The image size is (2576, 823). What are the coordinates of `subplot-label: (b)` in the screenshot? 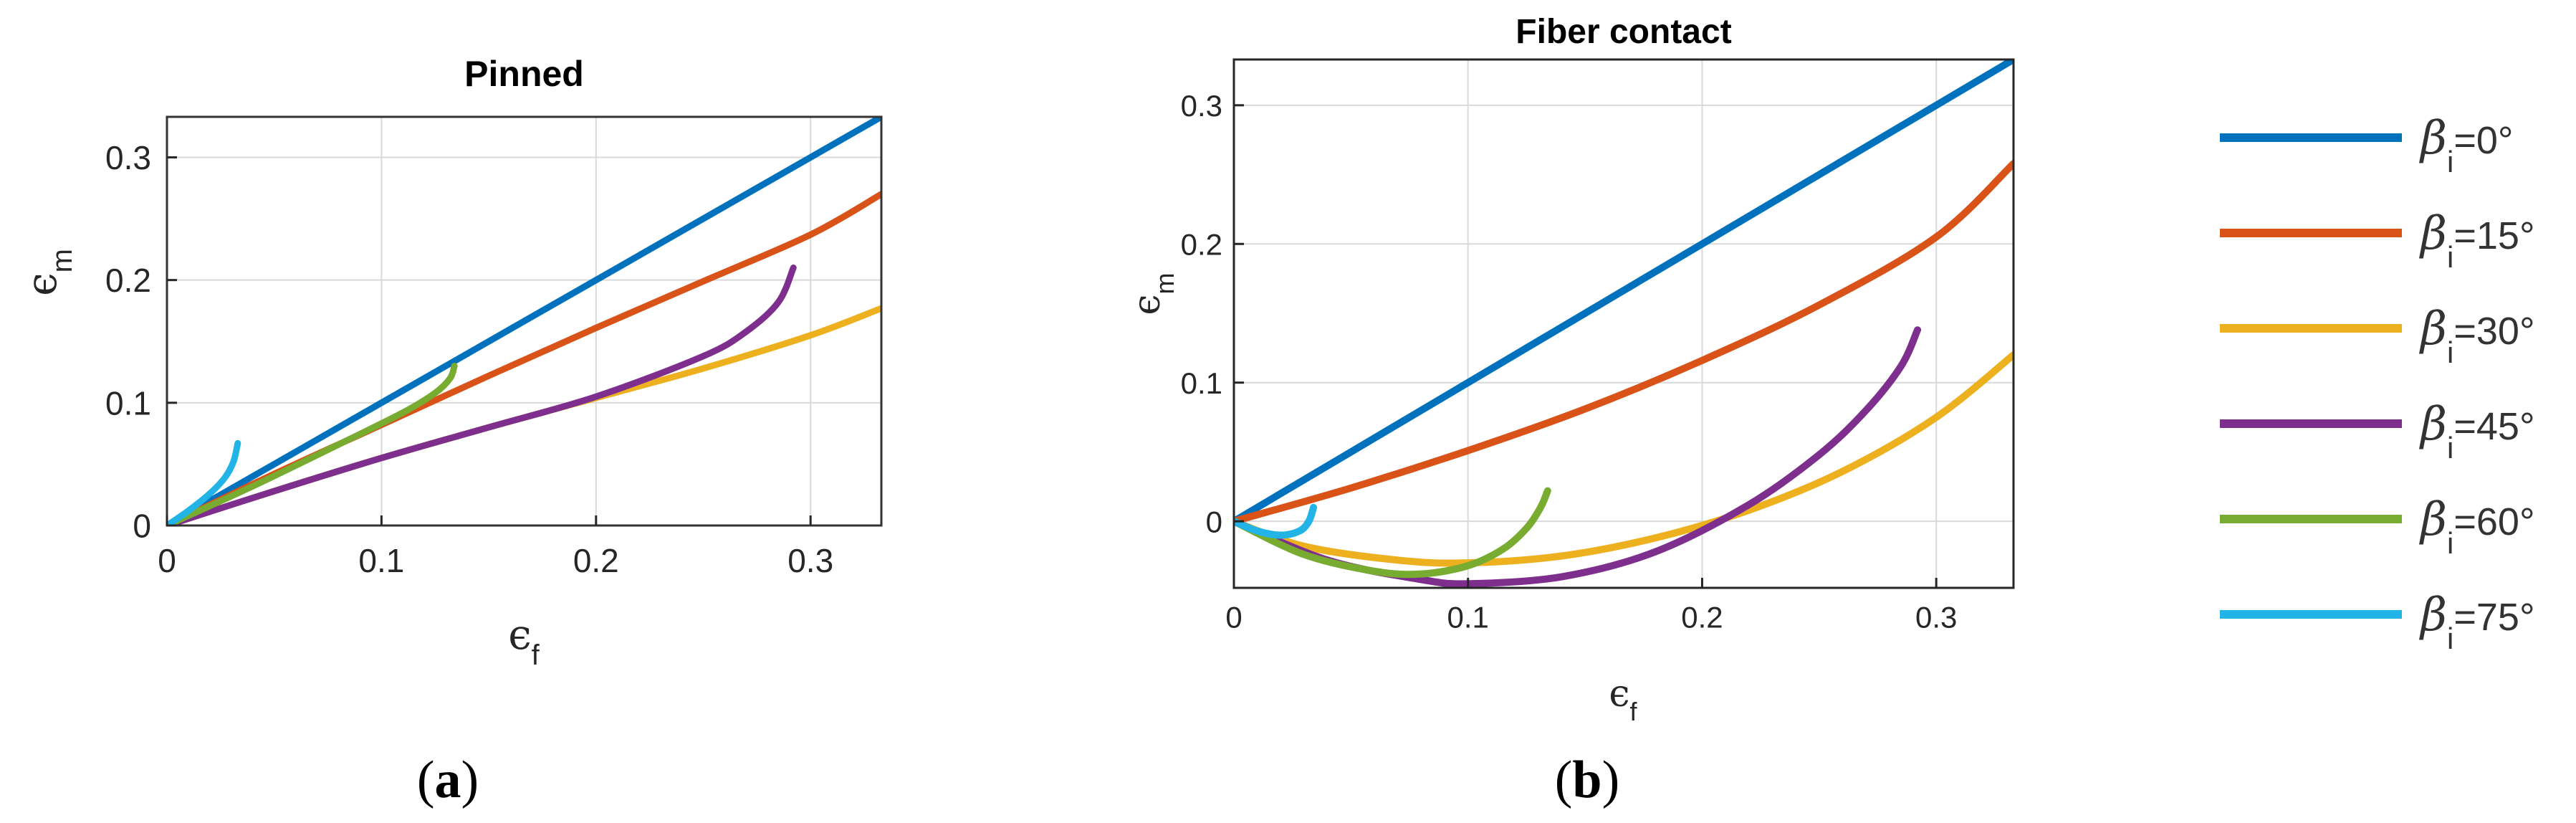 It's located at (1587, 780).